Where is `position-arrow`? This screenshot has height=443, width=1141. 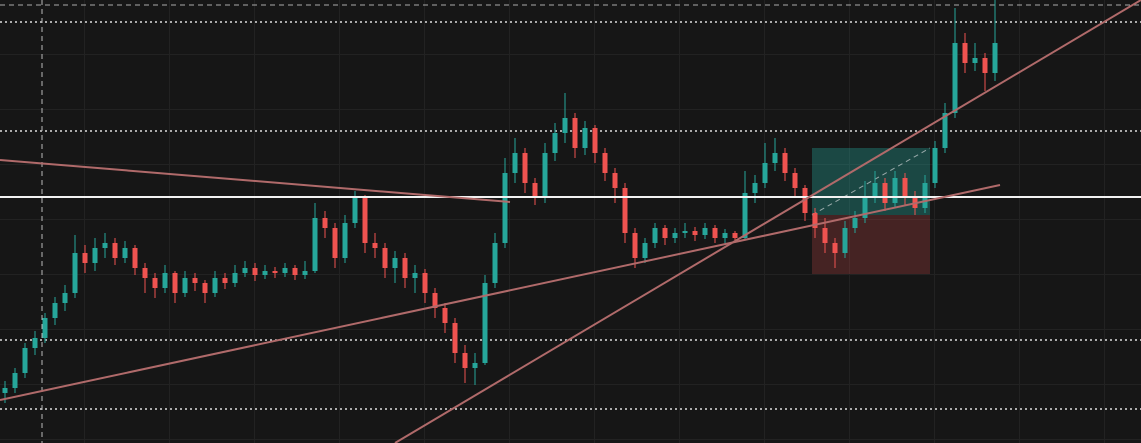
position-arrow is located at coordinates (871, 181).